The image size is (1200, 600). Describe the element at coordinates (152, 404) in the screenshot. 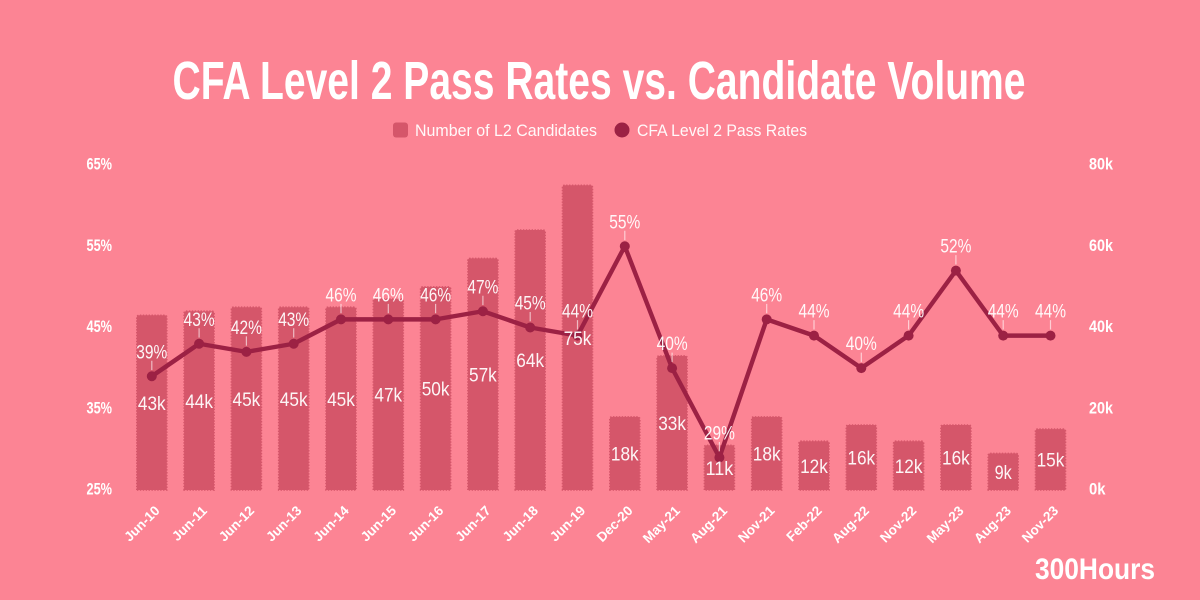

I see `svg-text: 43k` at that location.